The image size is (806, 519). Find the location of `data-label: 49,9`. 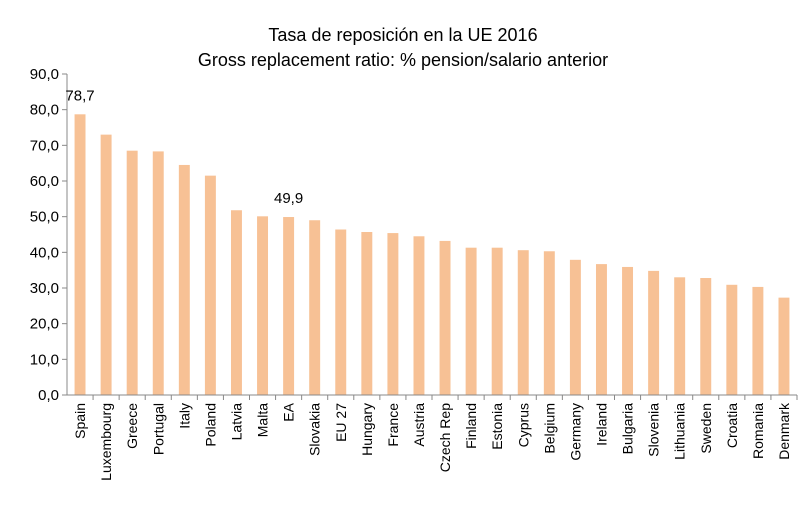

data-label: 49,9 is located at coordinates (288, 198).